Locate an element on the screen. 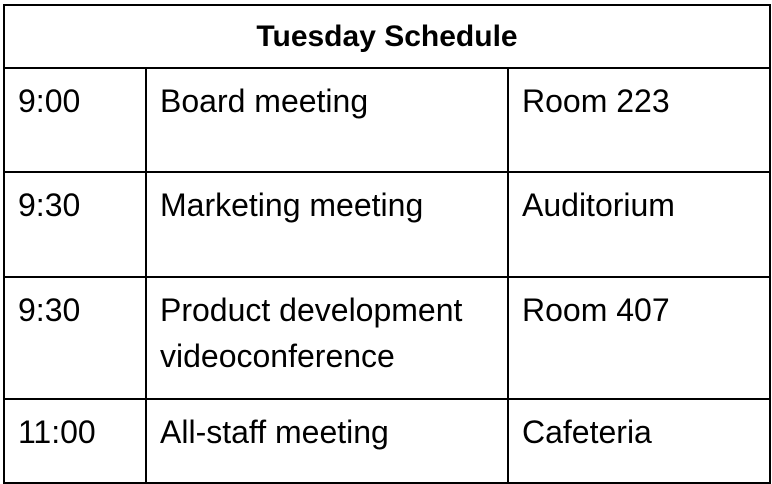  location-cell: Room 223 is located at coordinates (639, 120).